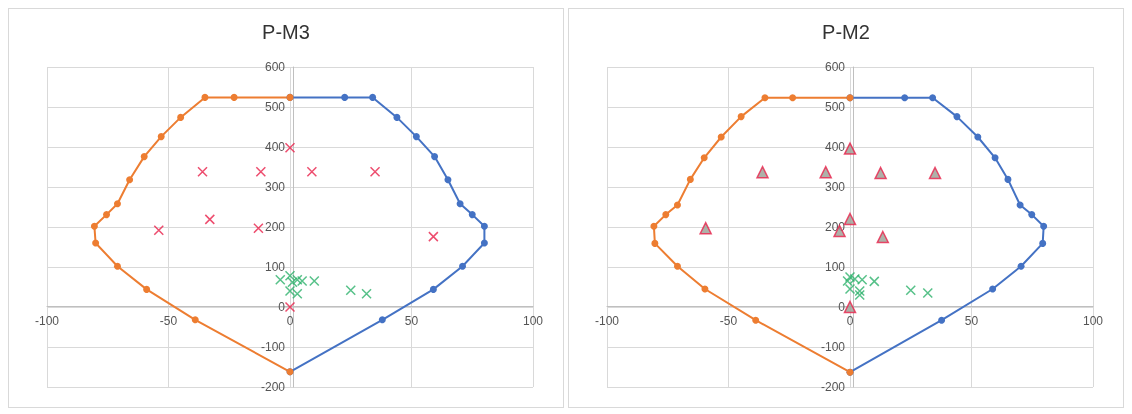 This screenshot has height=414, width=1132. What do you see at coordinates (275, 107) in the screenshot?
I see `y-tick-label: 500` at bounding box center [275, 107].